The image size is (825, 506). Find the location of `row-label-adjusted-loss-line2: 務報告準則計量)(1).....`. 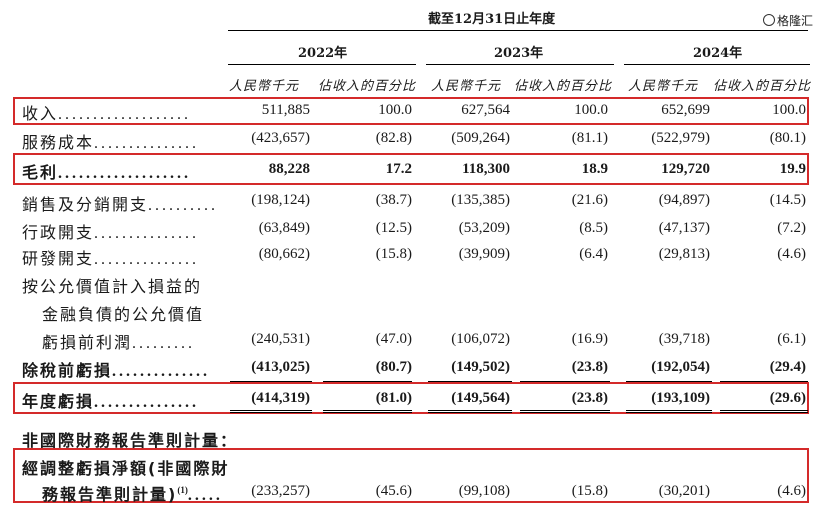

row-label-adjusted-loss-line2: 務報告準則計量)(1)..... is located at coordinates (132, 494).